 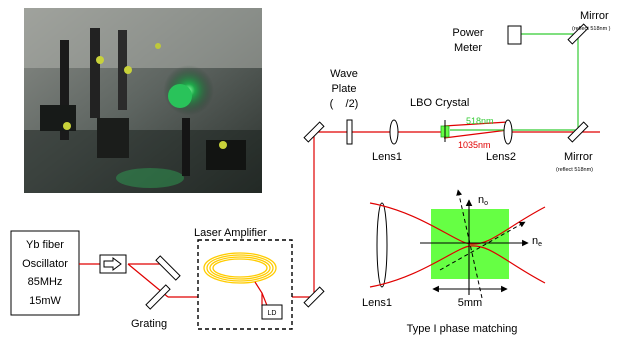 What do you see at coordinates (377, 303) in the screenshot?
I see `inset-lens-label: Lens1` at bounding box center [377, 303].